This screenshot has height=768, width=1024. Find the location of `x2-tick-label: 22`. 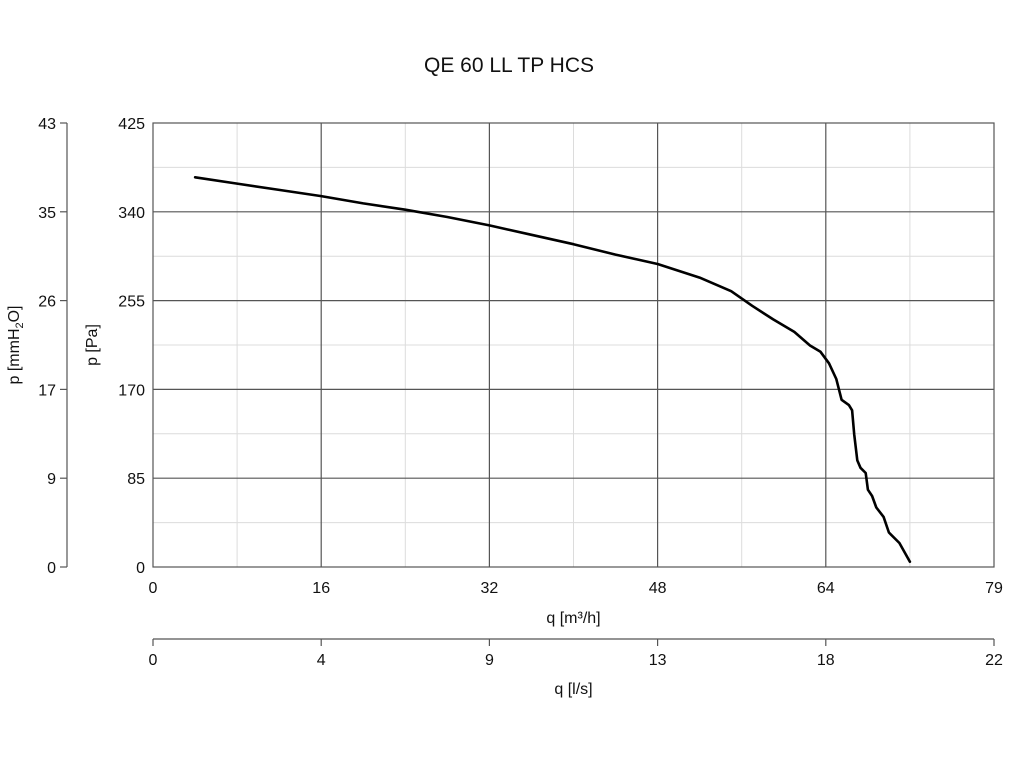

x2-tick-label: 22 is located at coordinates (994, 660).